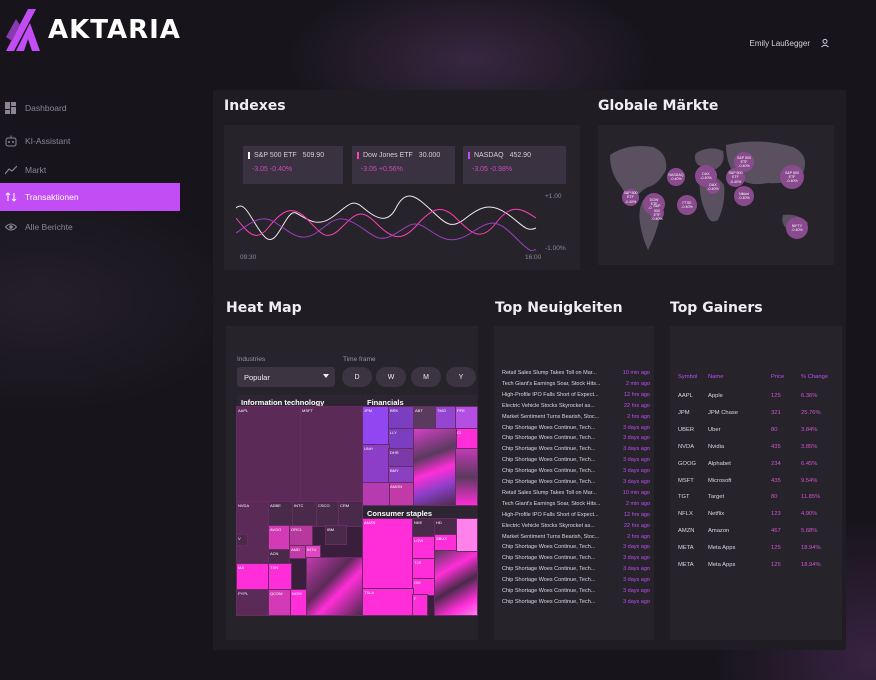 Image resolution: width=876 pixels, height=680 pixels. What do you see at coordinates (744, 196) in the screenshot?
I see `market-bubble: Nikkei -0.40%` at bounding box center [744, 196].